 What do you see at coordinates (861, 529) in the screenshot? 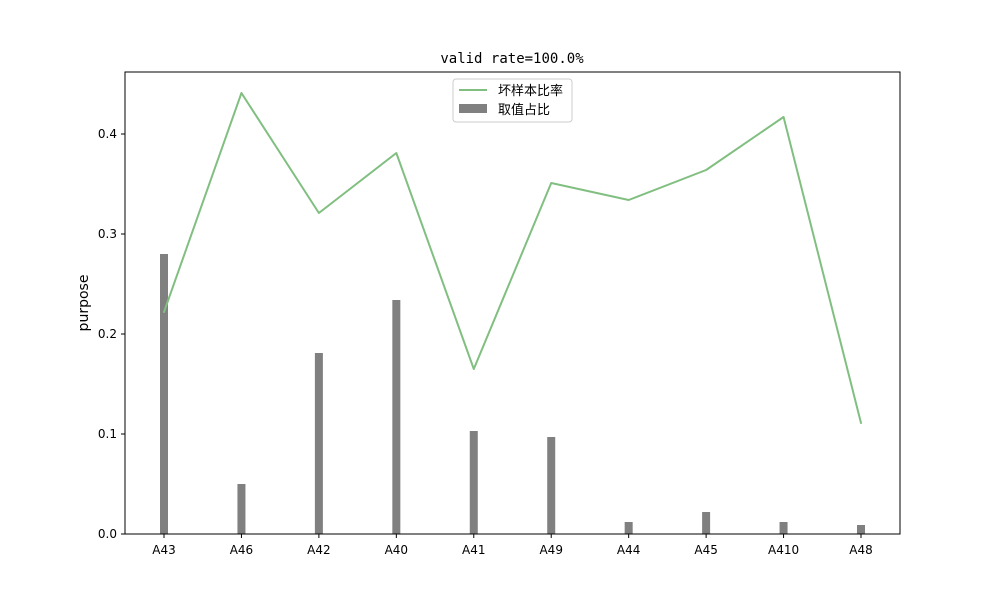
I see `bar-A48` at bounding box center [861, 529].